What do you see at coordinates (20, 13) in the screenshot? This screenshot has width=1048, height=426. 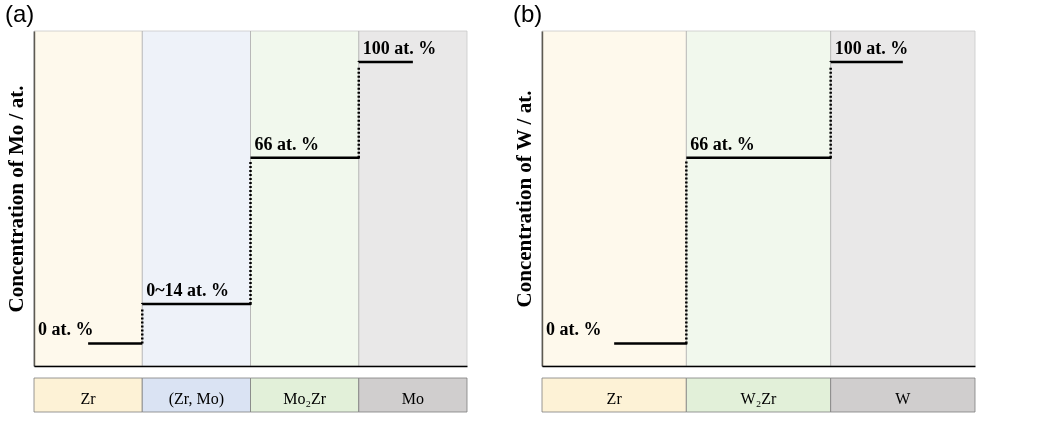 I see `chart-title: (a)` at bounding box center [20, 13].